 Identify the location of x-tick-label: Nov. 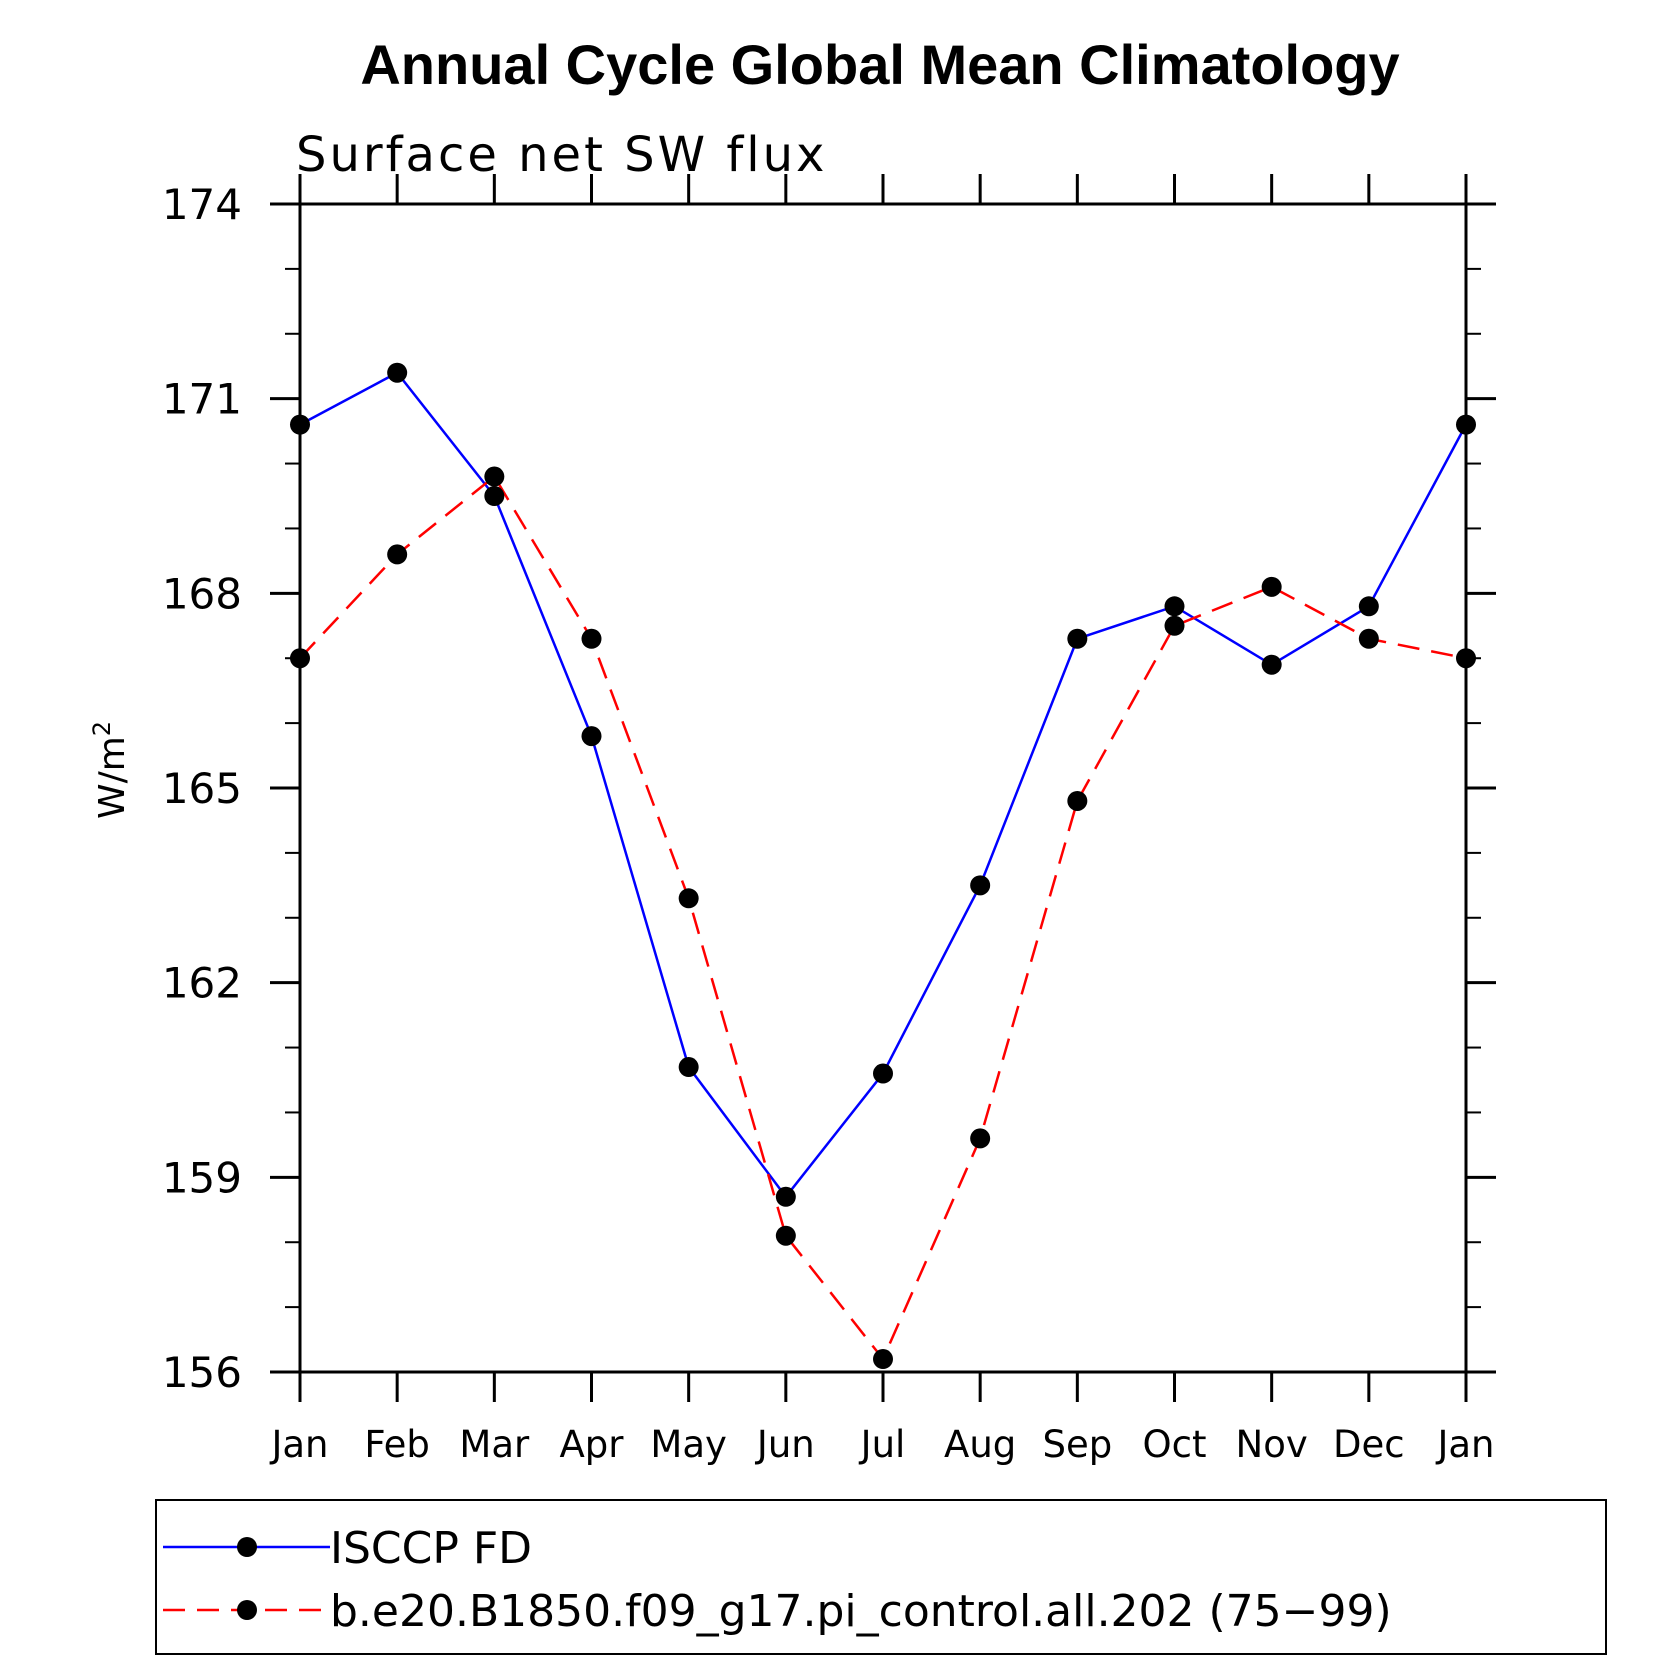
(1272, 1444).